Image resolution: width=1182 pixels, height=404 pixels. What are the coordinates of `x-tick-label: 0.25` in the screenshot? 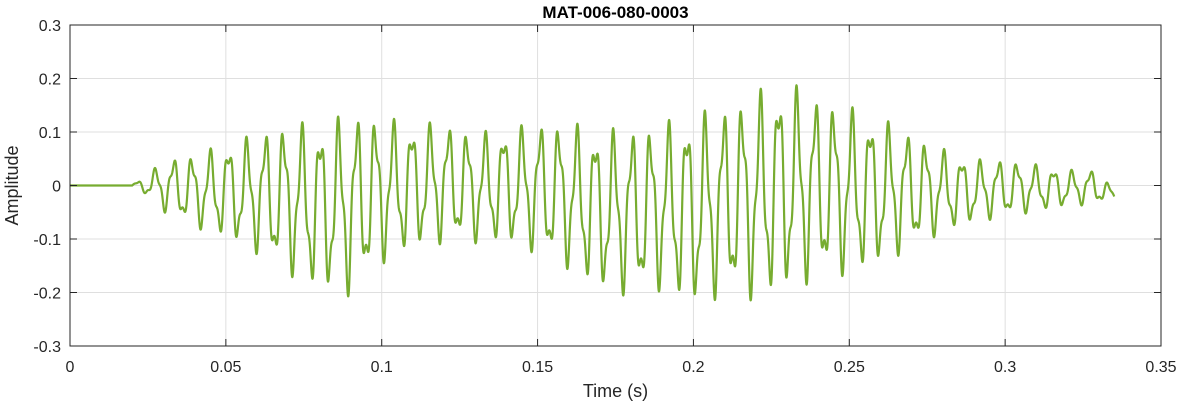 It's located at (849, 367).